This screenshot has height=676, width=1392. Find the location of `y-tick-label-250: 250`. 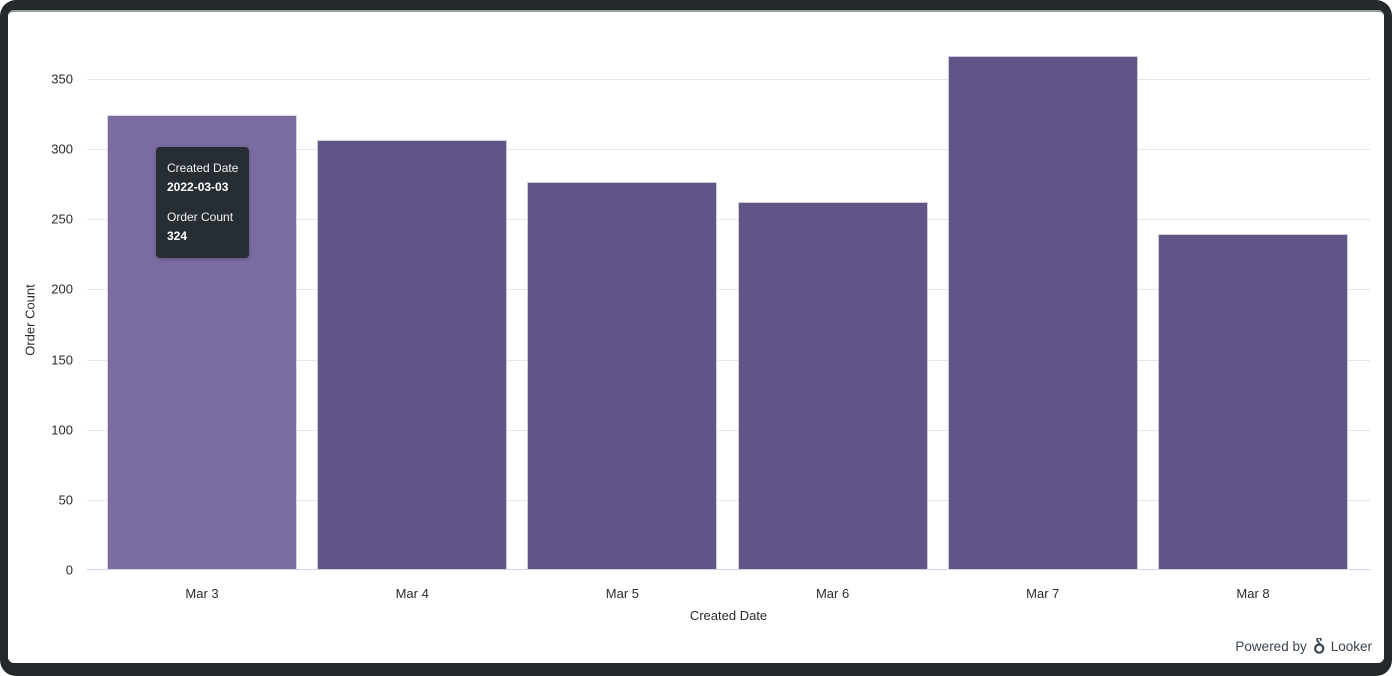

y-tick-label-250: 250 is located at coordinates (62, 219).